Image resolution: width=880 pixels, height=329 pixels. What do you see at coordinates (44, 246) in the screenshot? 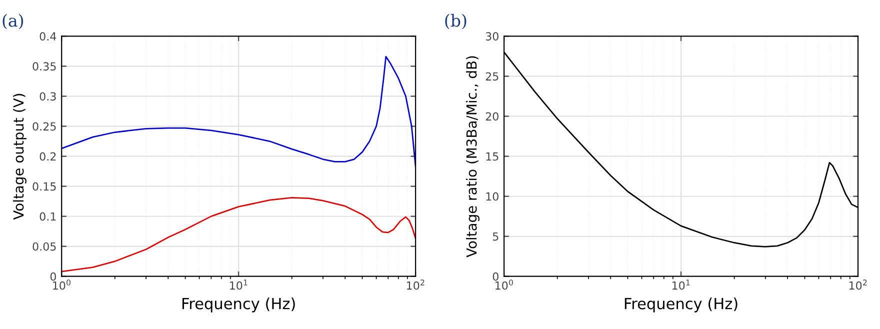
I see `y-tick-label: 0.05` at bounding box center [44, 246].